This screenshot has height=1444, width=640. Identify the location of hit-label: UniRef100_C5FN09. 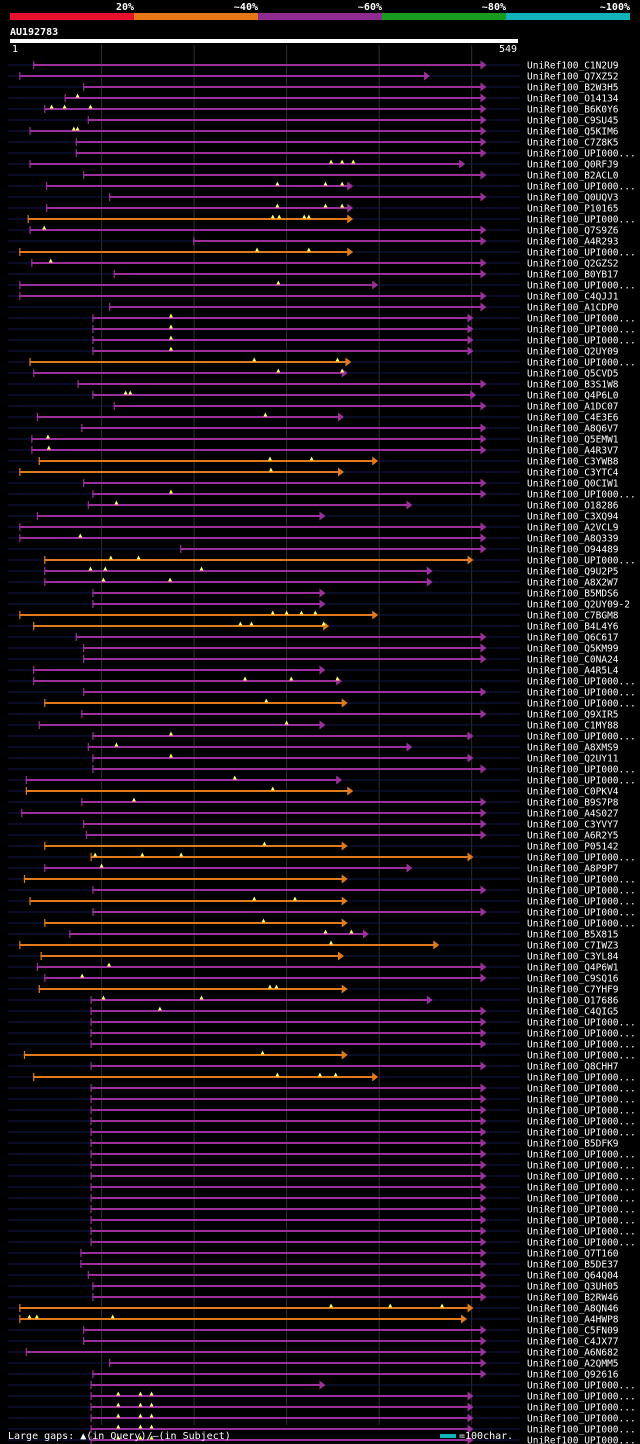
(573, 1331).